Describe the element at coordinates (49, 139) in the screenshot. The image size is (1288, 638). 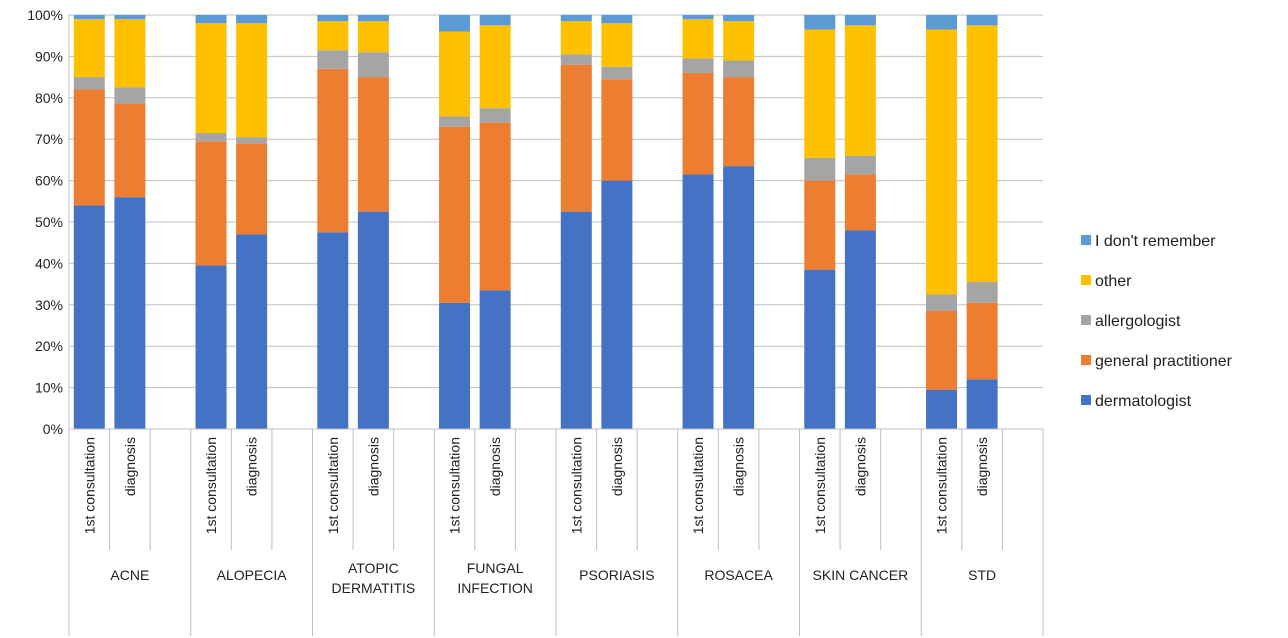
I see `y-tick-label: 70%` at that location.